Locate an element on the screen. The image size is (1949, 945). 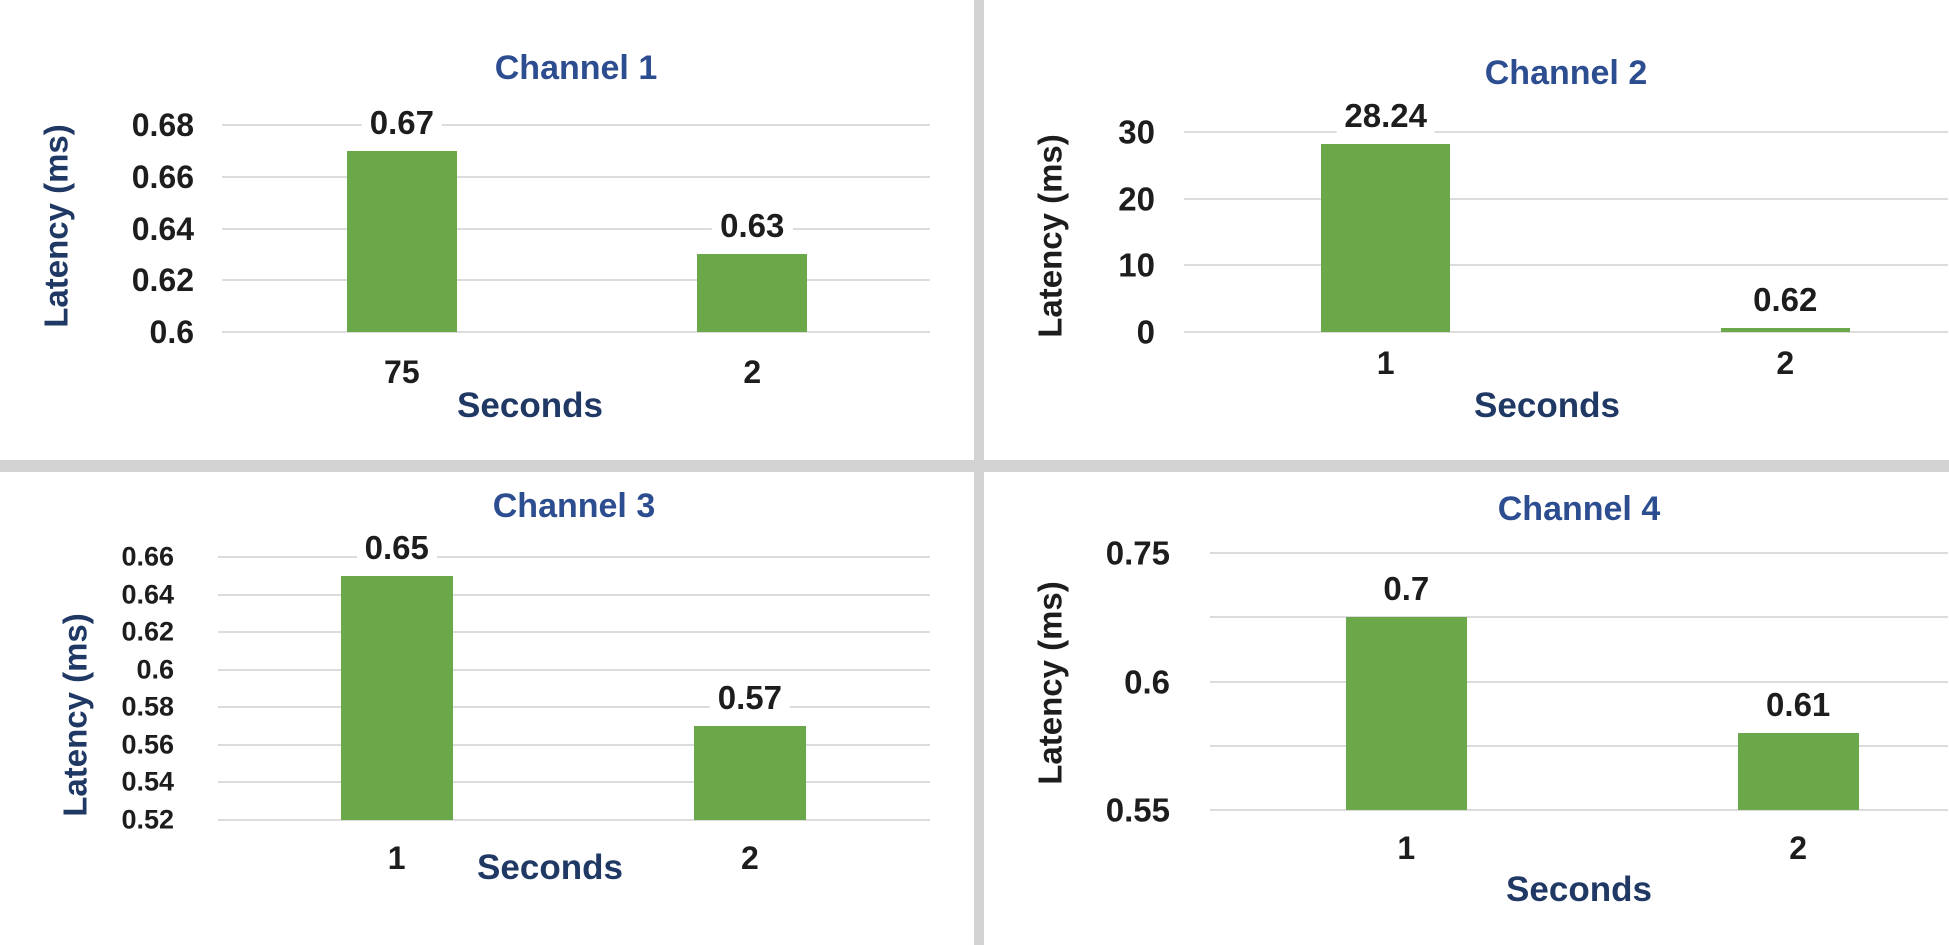
y-tick-label: 10 is located at coordinates (1136, 265).